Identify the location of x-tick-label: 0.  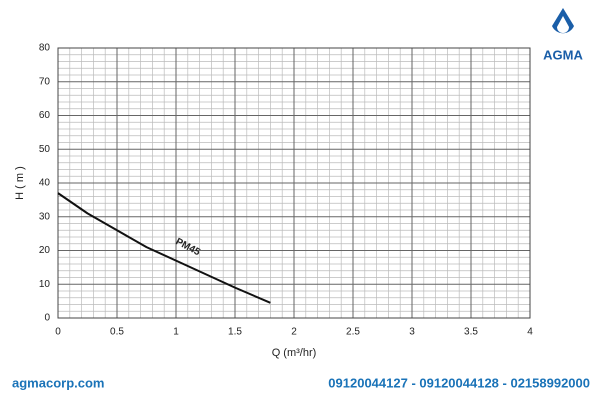
(58, 332).